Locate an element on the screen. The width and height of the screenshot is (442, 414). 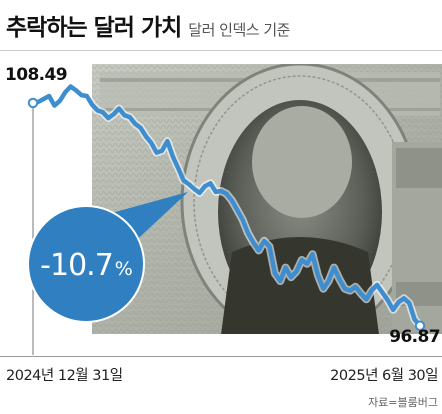
start-point-marker is located at coordinates (33, 103).